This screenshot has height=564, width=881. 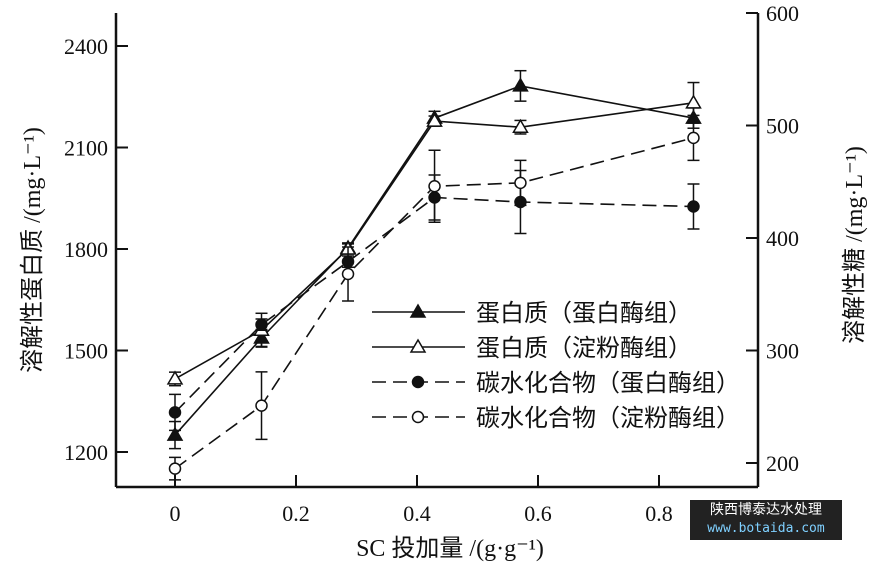 What do you see at coordinates (538, 513) in the screenshot?
I see `x-tick-label: 0.6` at bounding box center [538, 513].